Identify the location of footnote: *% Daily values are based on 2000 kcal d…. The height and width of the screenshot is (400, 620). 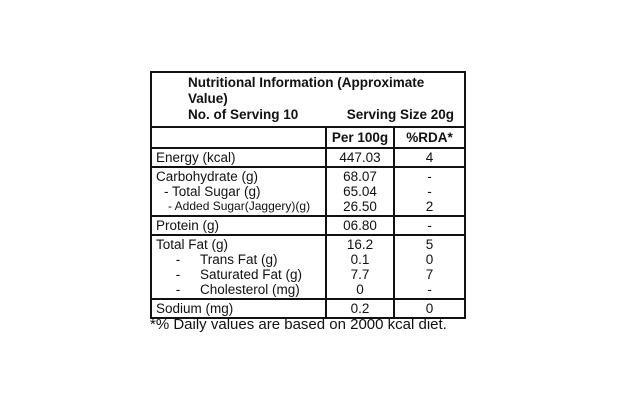
(298, 324).